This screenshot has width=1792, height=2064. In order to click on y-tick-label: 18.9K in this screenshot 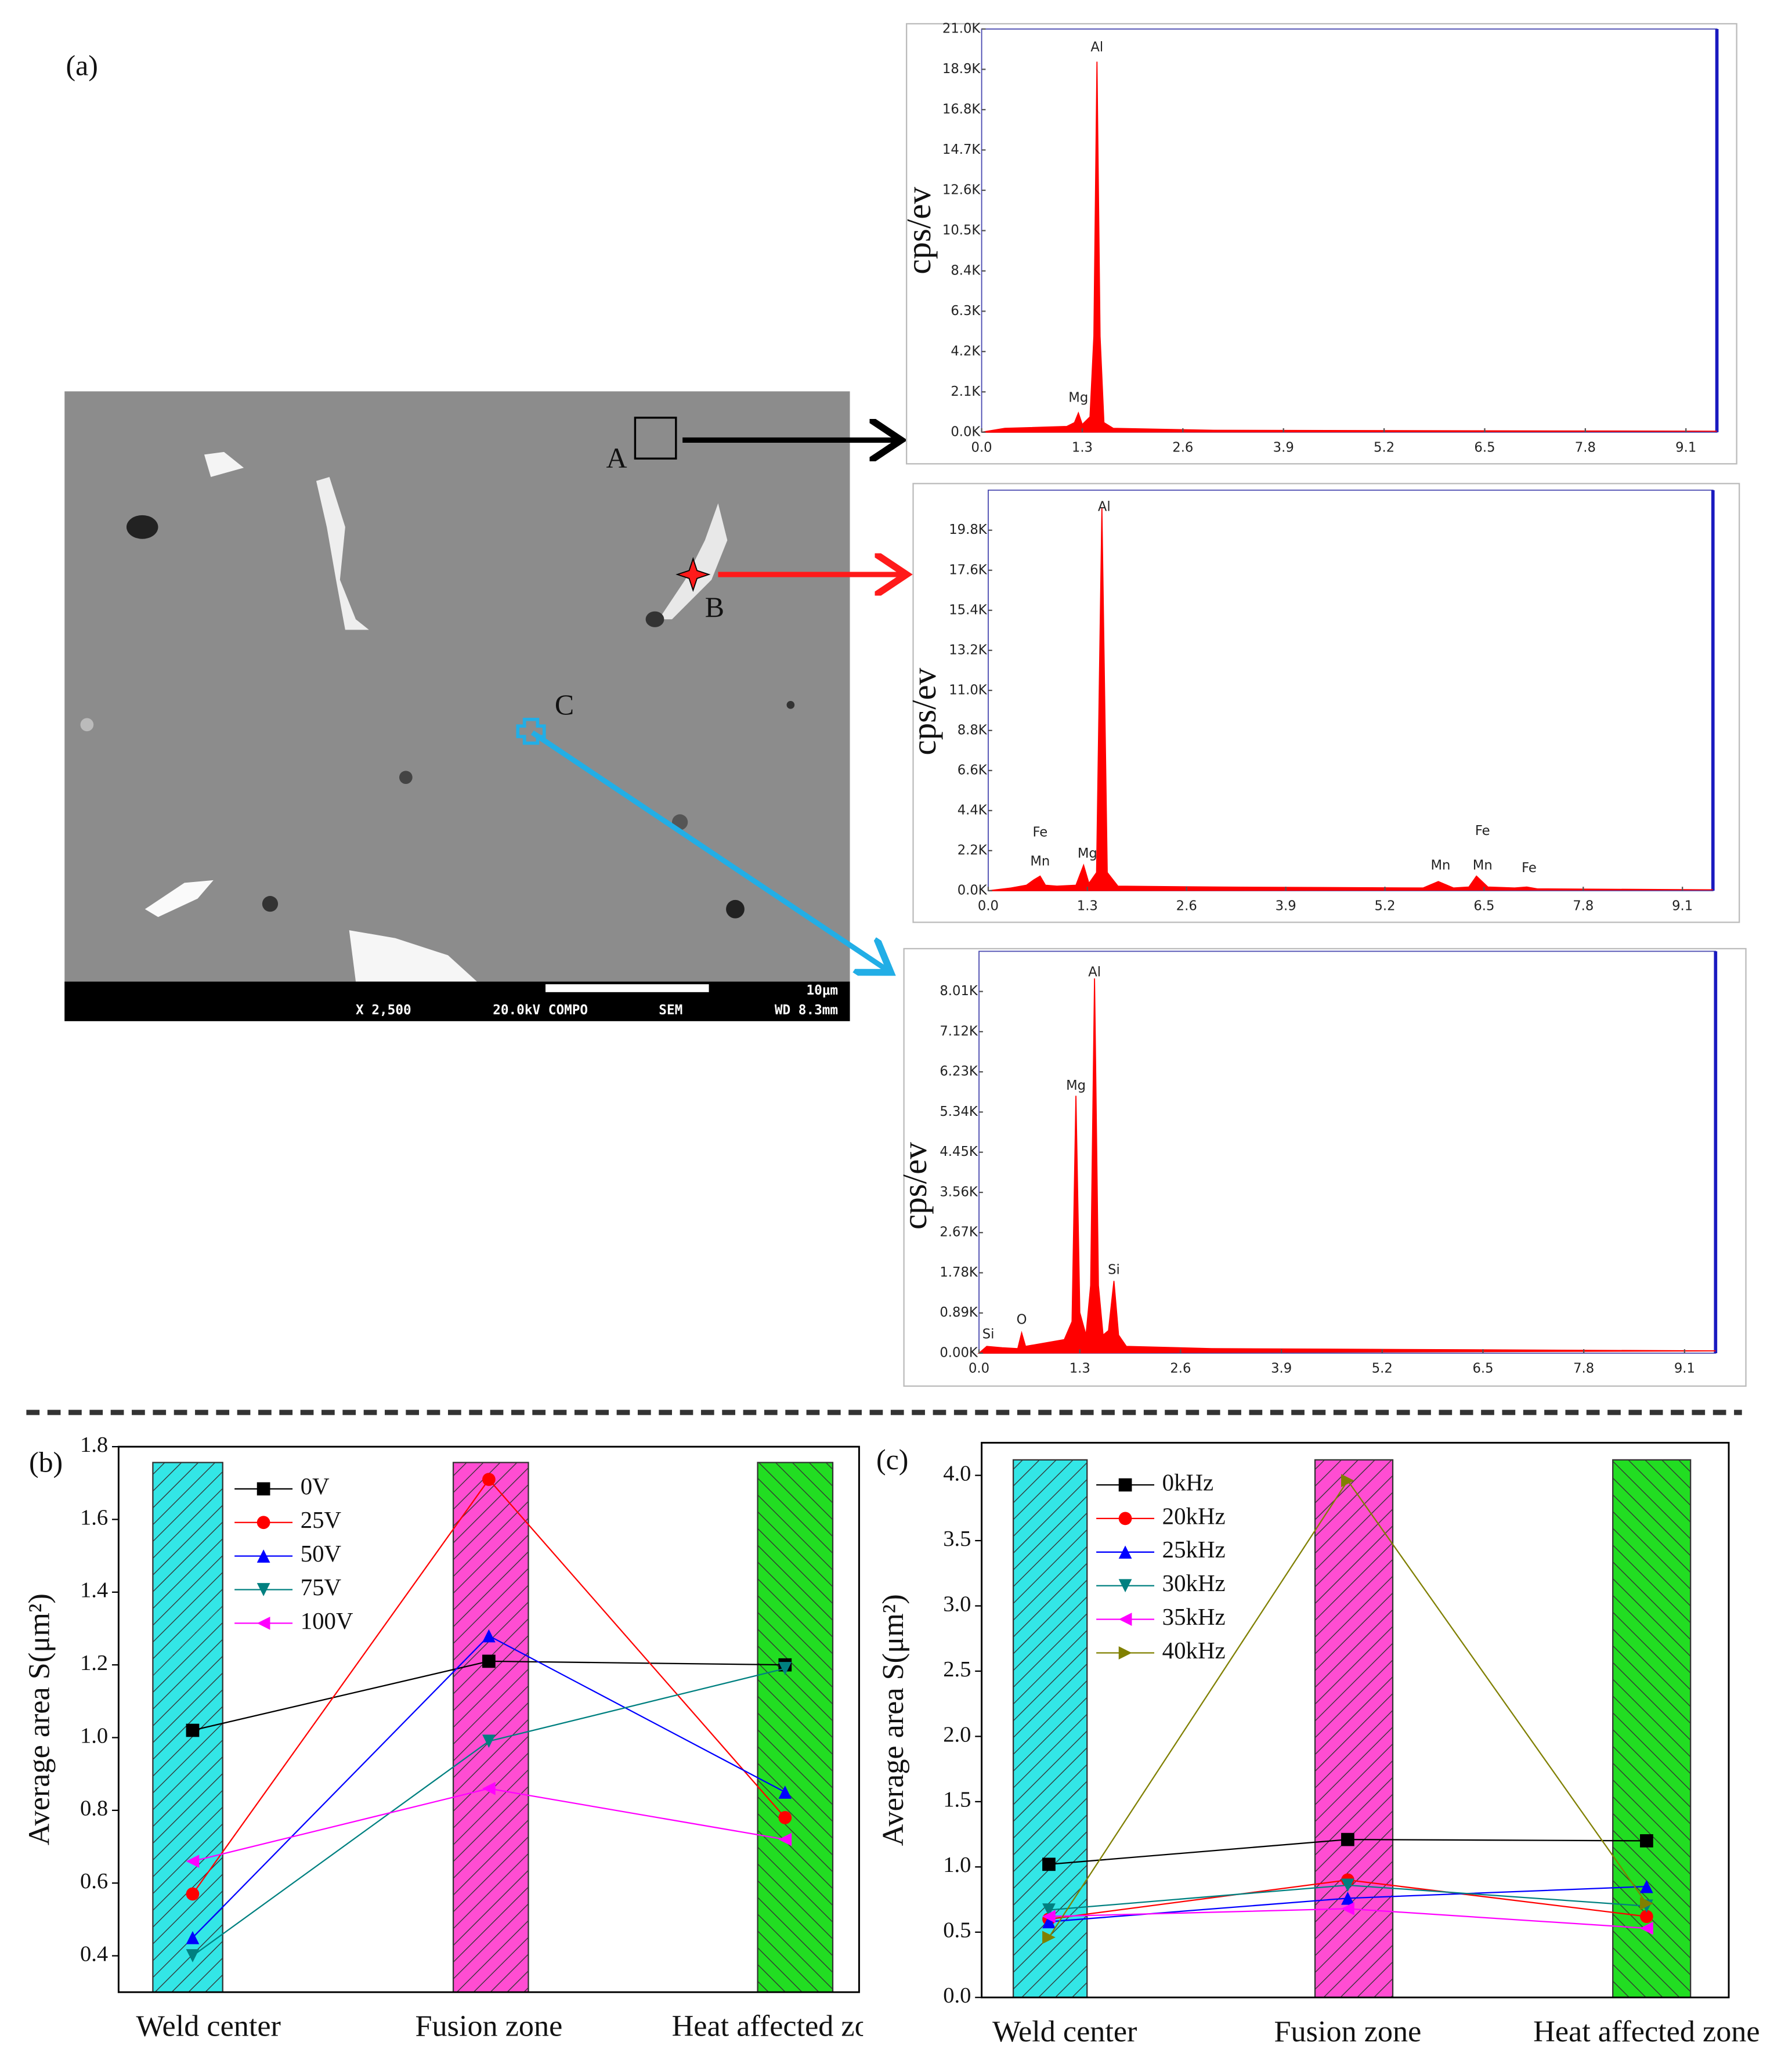, I will do `click(961, 69)`.